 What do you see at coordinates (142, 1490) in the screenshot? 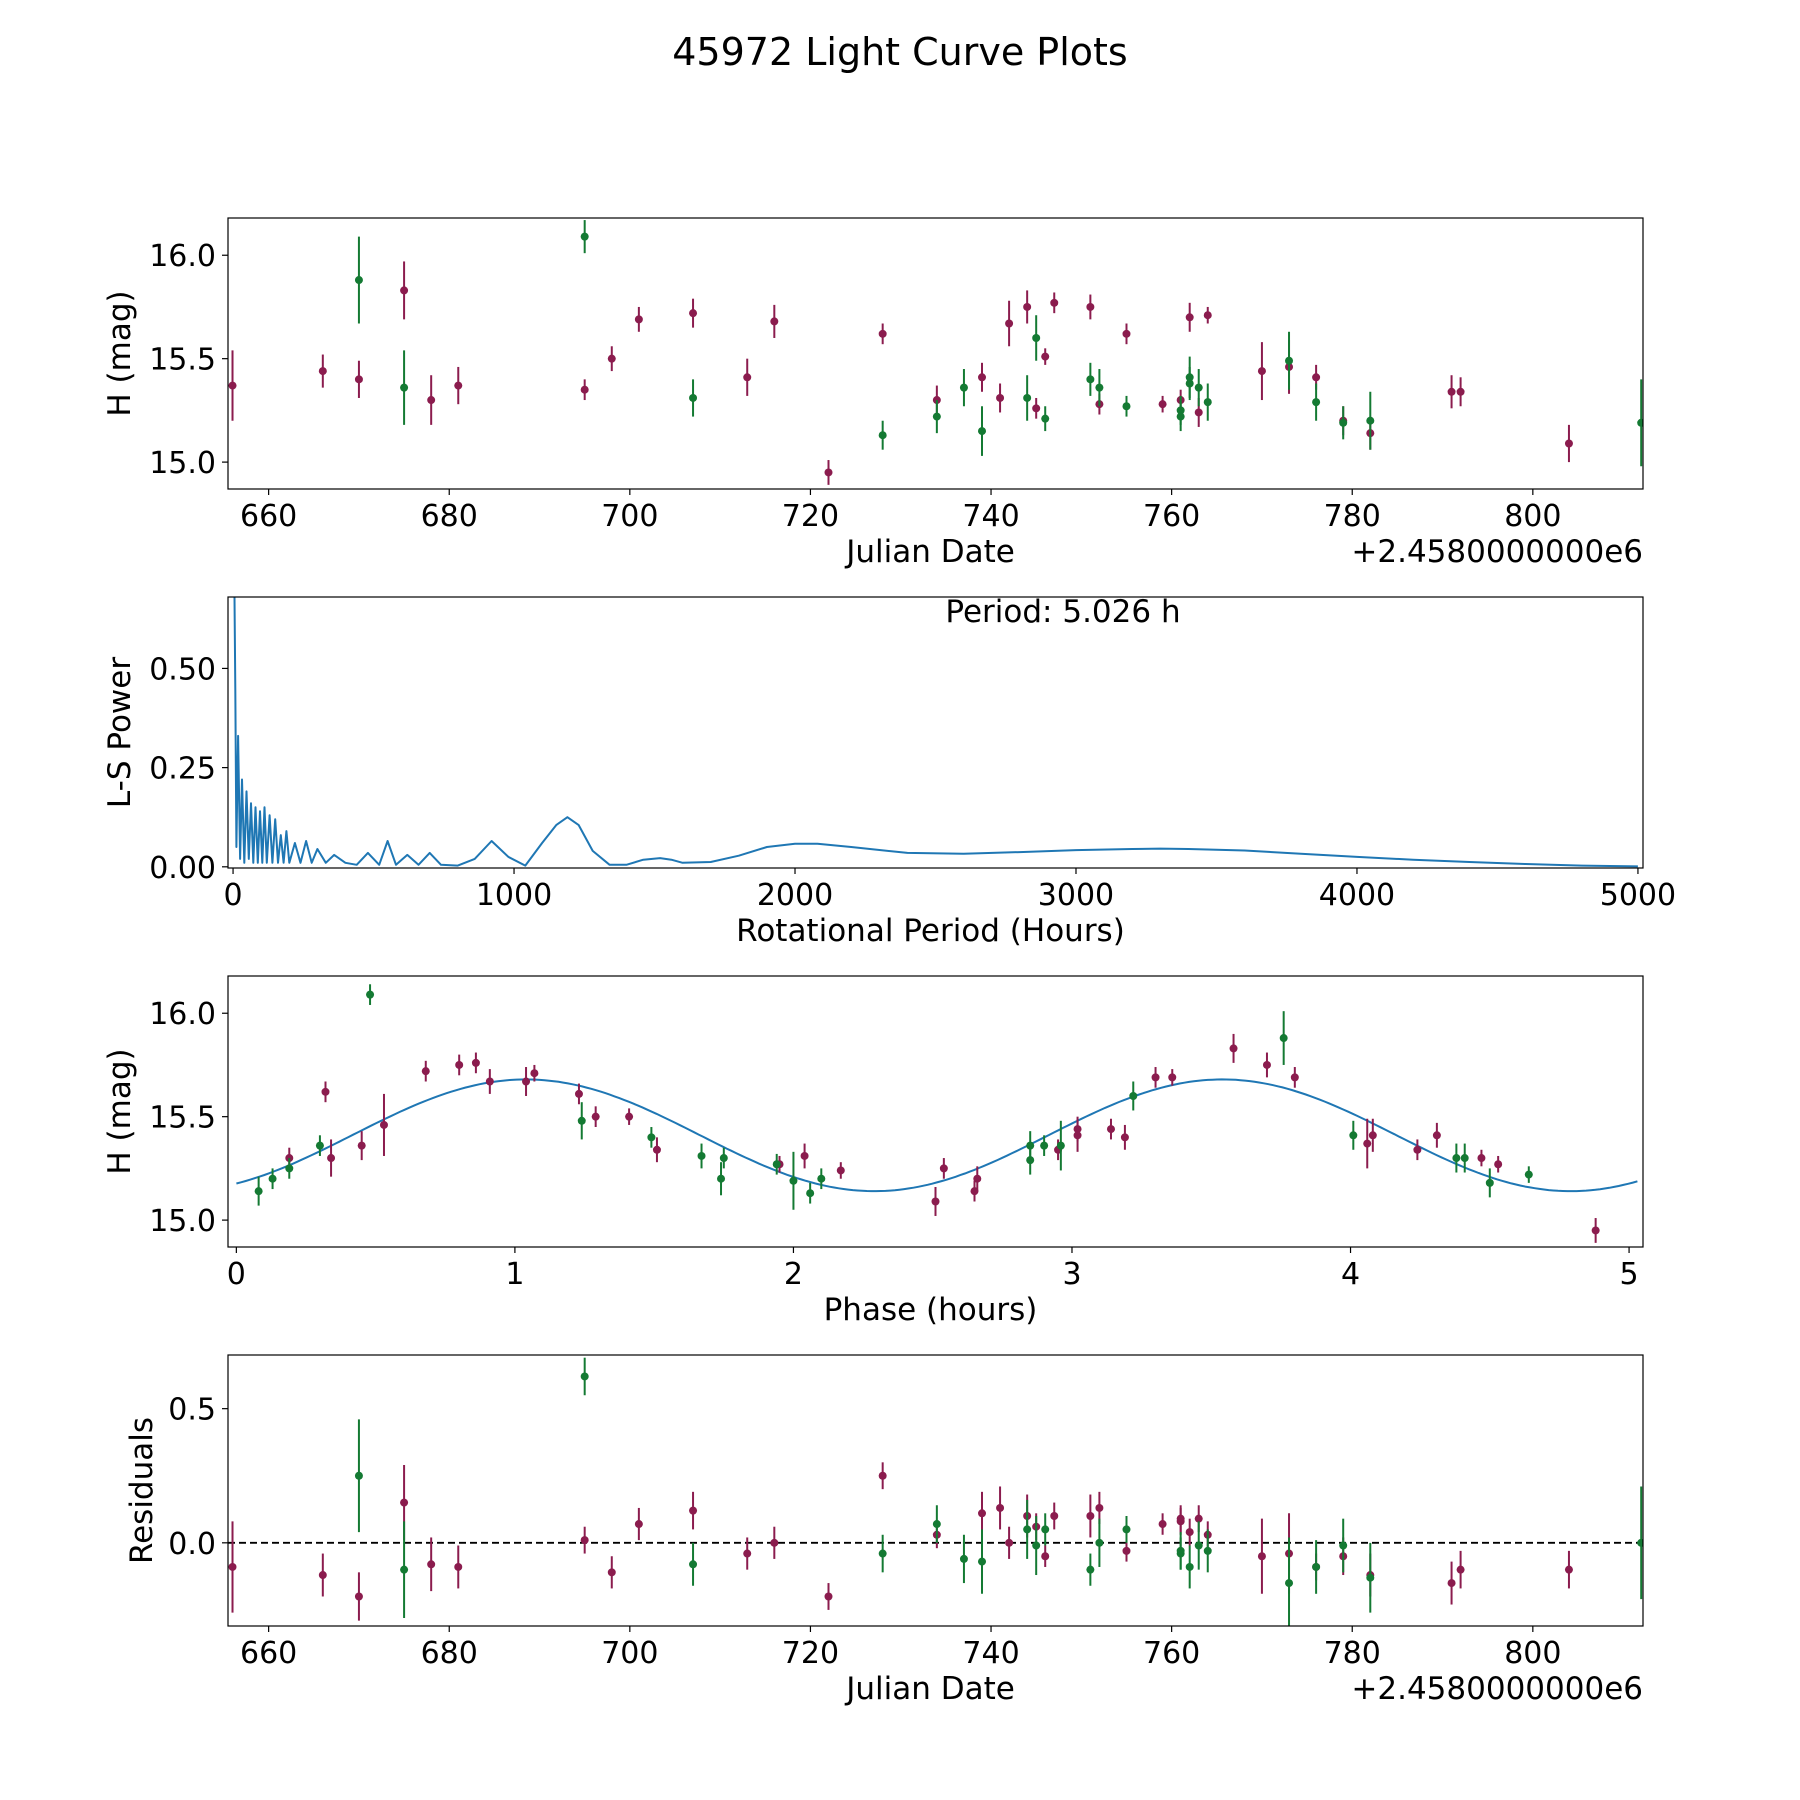
I see `y-axis-label: Residuals` at bounding box center [142, 1490].